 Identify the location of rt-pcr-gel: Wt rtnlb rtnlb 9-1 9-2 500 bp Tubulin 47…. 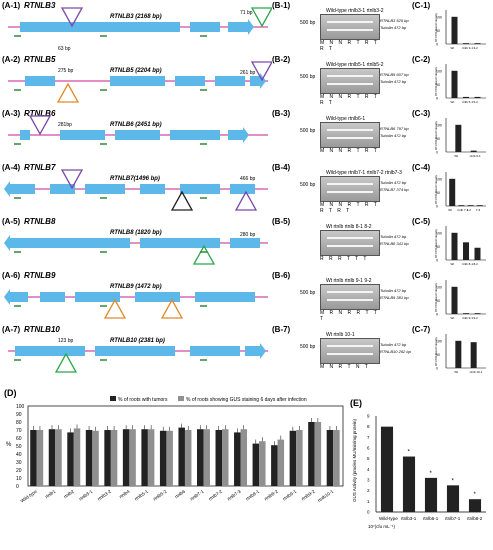
(356, 300).